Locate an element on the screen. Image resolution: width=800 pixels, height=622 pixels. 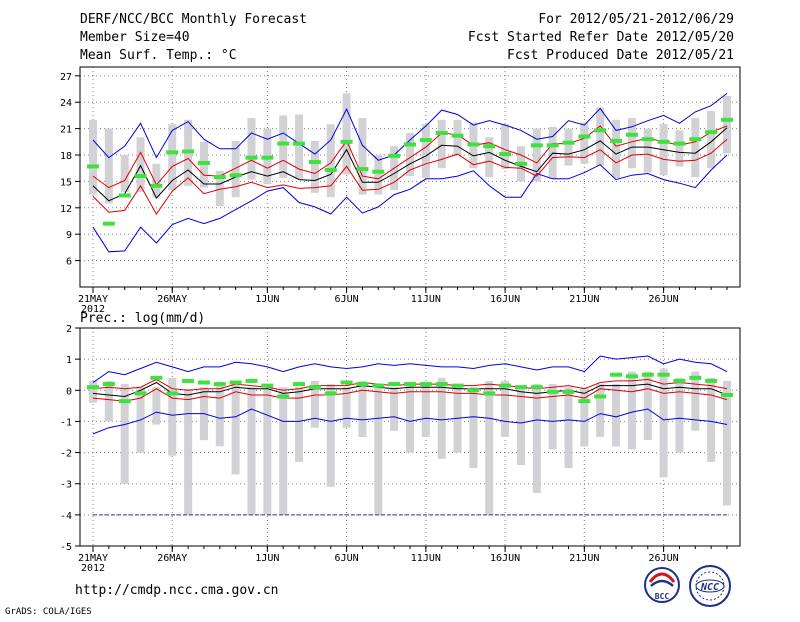
member-size-label: Member Size=40 is located at coordinates (135, 37).